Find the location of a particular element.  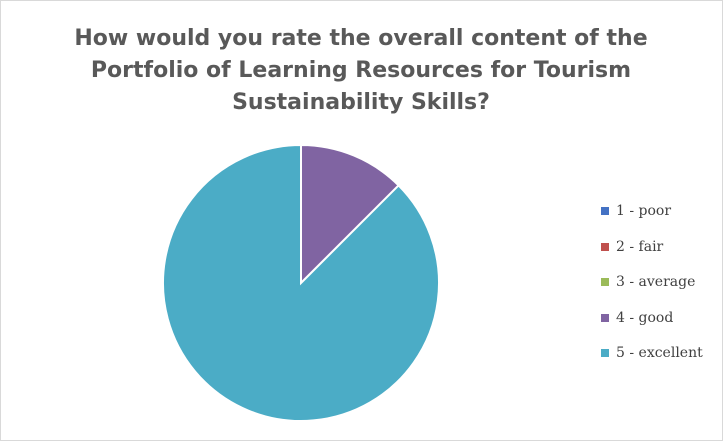

legend-item-fair: 2 - fair is located at coordinates (652, 247).